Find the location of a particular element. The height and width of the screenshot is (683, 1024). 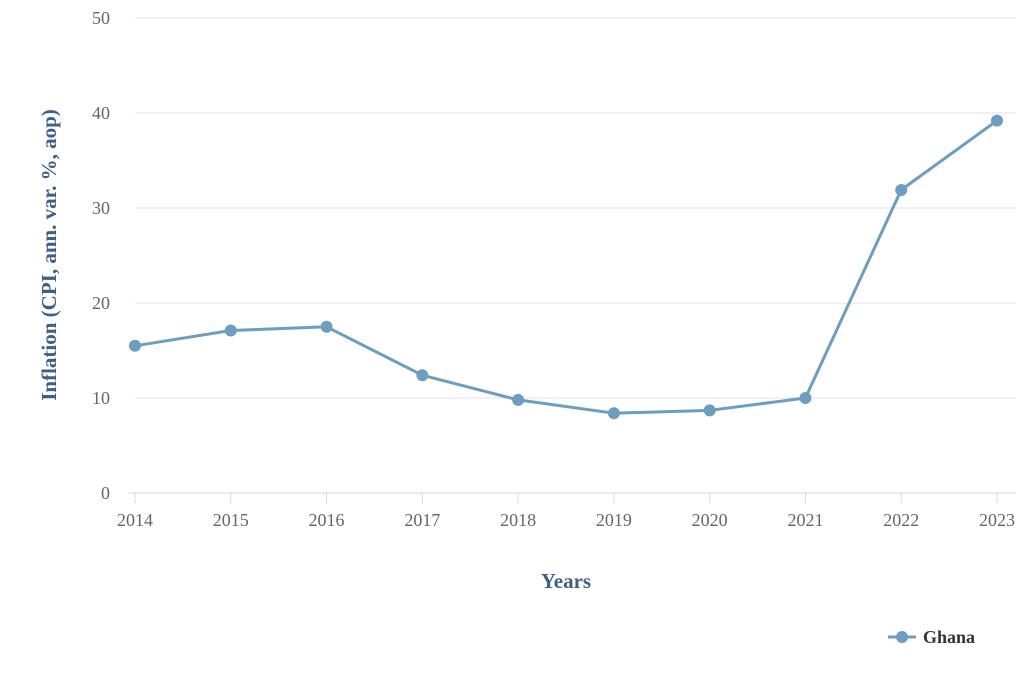

x-axis-title: Years is located at coordinates (566, 581).